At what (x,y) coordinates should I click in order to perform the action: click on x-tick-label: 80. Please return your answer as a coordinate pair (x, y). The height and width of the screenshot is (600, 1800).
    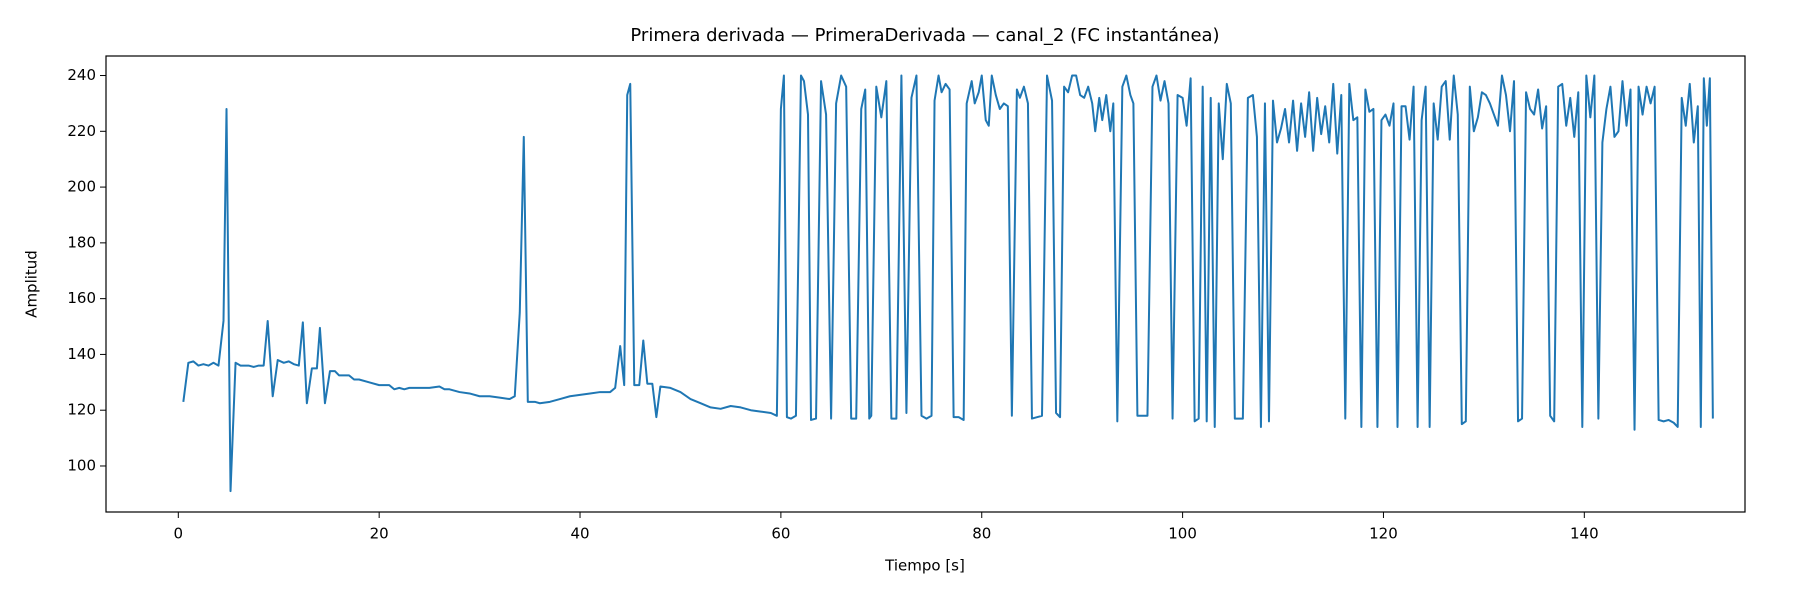
    Looking at the image, I should click on (981, 534).